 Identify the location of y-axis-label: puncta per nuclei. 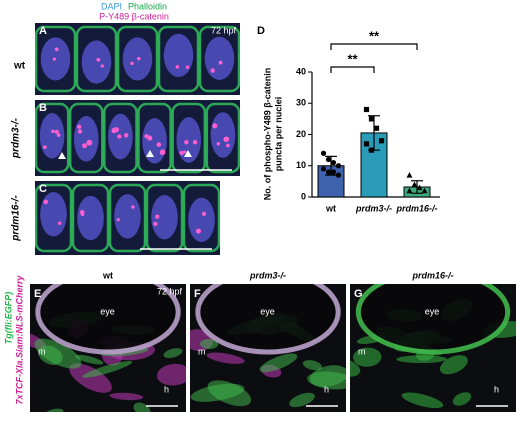
(278, 134).